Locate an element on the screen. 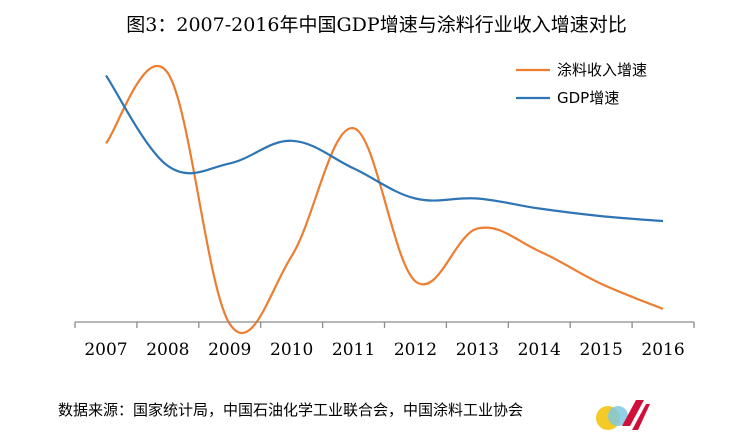 This screenshot has height=439, width=753. legend: 涂料收入增速 GDP增速 is located at coordinates (581, 84).